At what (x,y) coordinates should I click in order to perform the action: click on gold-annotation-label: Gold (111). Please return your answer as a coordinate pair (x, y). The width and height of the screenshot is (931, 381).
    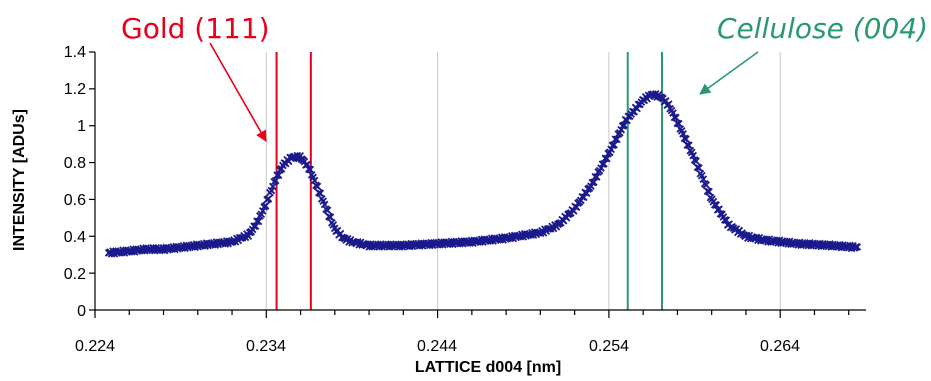
    Looking at the image, I should click on (195, 28).